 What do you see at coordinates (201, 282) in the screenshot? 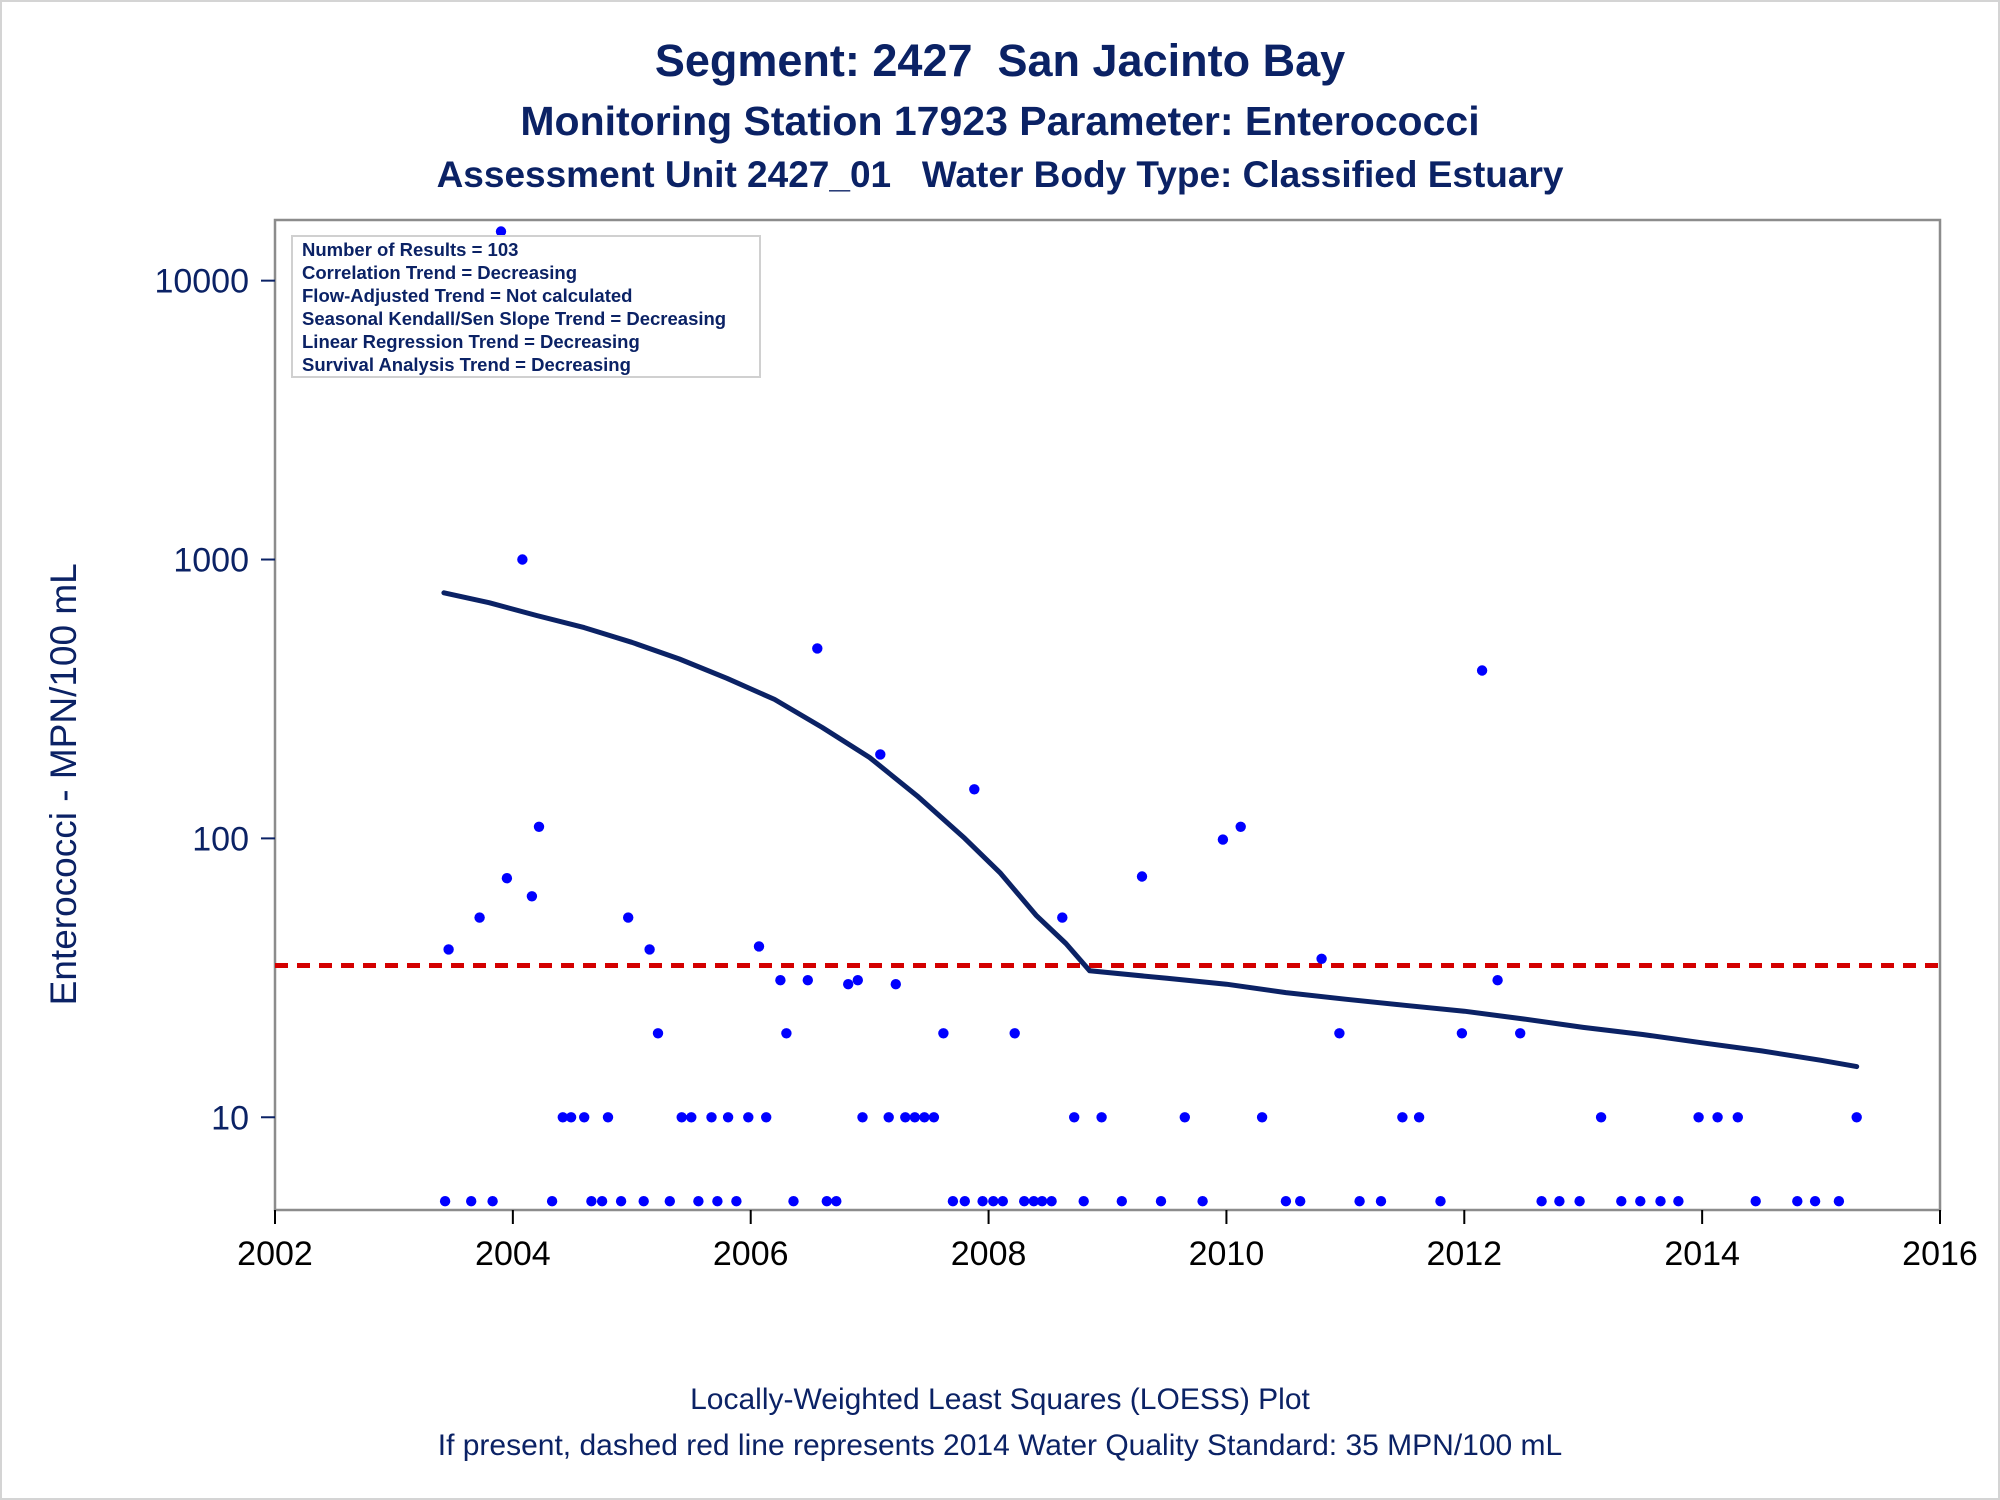
I see `y-tick-label: 10000` at bounding box center [201, 282].